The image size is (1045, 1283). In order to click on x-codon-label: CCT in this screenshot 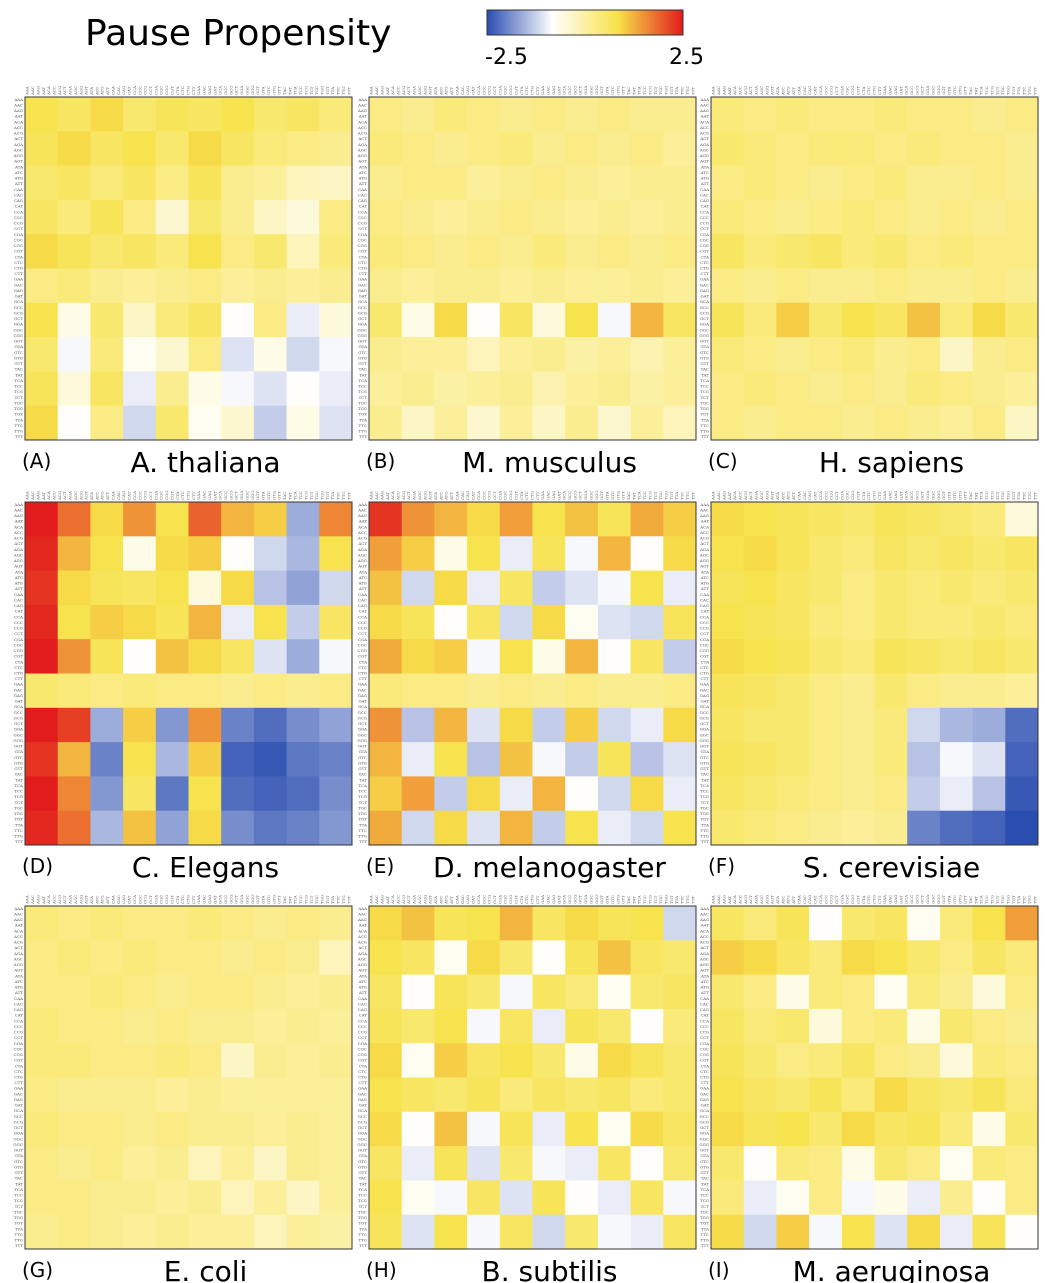, I will do `click(494, 495)`.